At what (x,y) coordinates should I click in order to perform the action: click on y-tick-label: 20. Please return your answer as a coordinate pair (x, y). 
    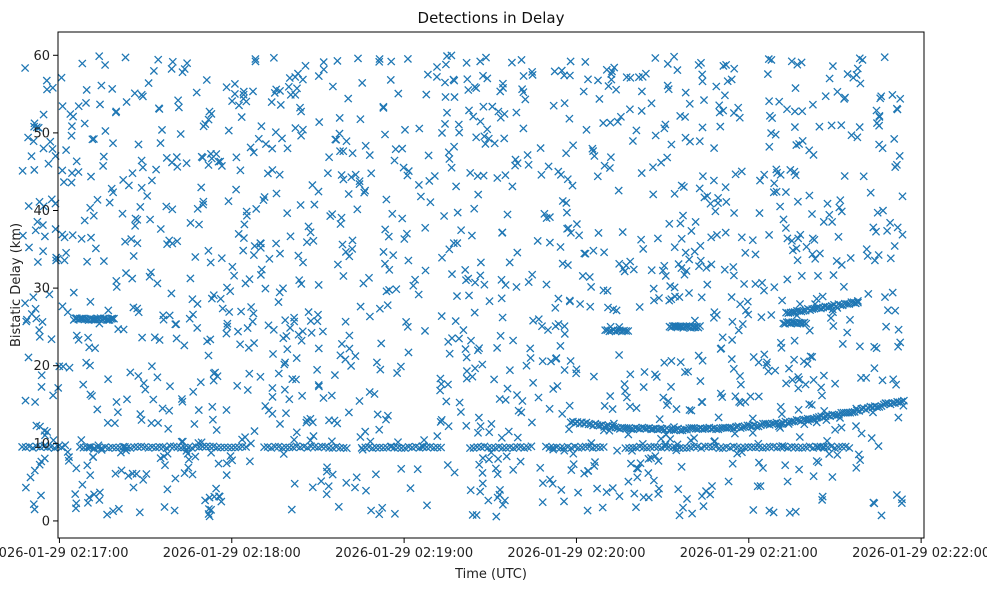
    Looking at the image, I should click on (41, 366).